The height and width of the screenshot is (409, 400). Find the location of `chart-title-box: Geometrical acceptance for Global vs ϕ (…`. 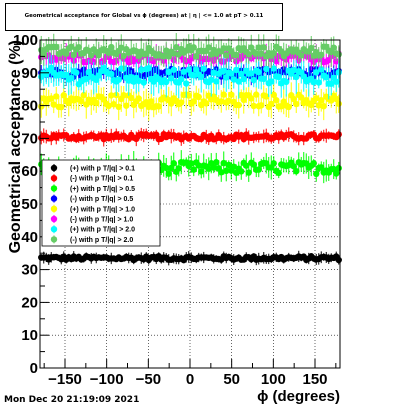

chart-title-box: Geometrical acceptance for Global vs ϕ (… is located at coordinates (144, 17).